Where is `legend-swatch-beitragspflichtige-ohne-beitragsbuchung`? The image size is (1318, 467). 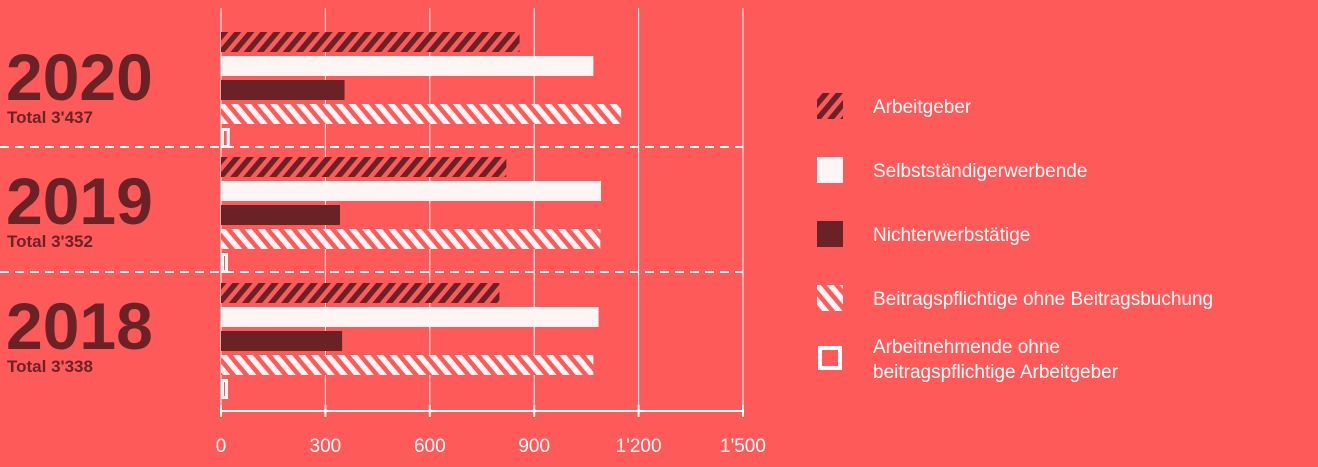 legend-swatch-beitragspflichtige-ohne-beitragsbuchung is located at coordinates (830, 298).